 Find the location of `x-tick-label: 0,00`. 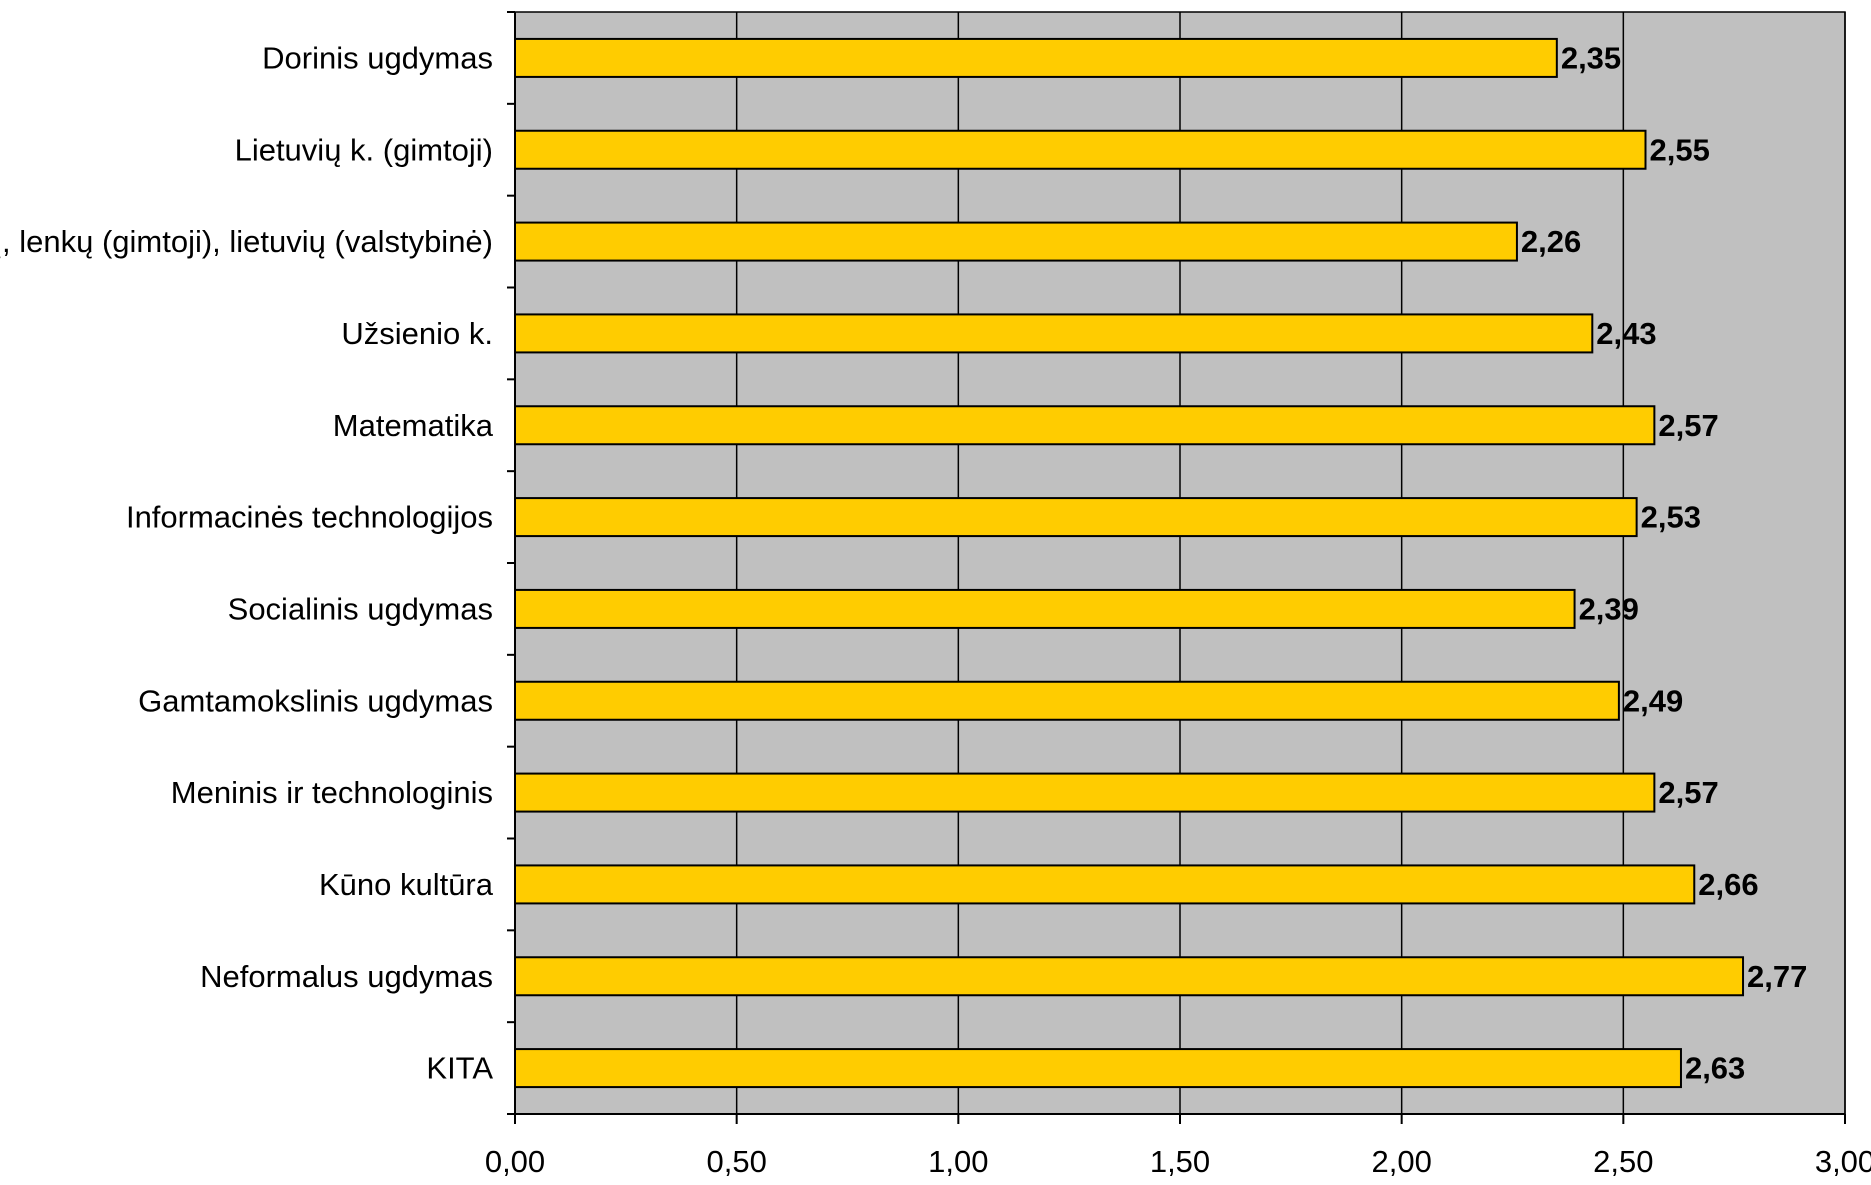

x-tick-label: 0,00 is located at coordinates (515, 1161).